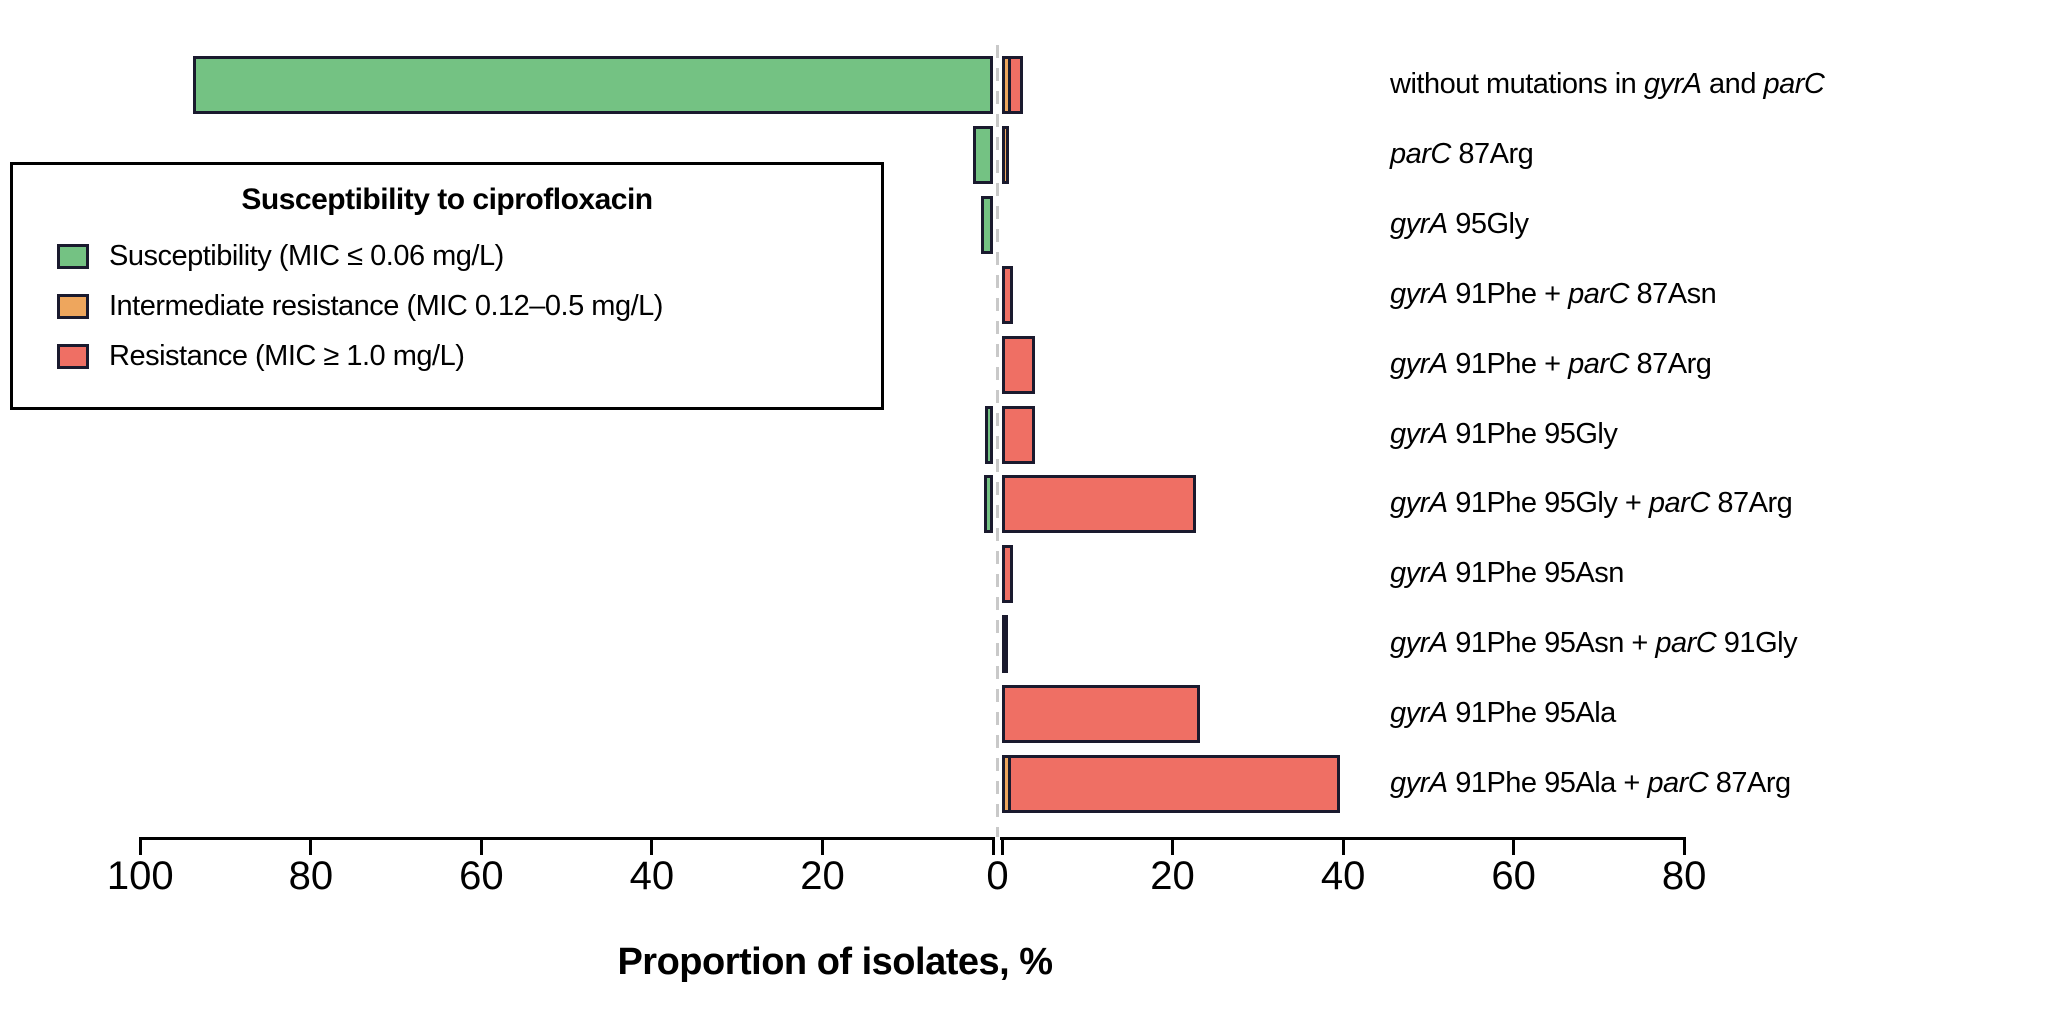 Image resolution: width=2067 pixels, height=1016 pixels. I want to click on label-text: and, so click(1732, 83).